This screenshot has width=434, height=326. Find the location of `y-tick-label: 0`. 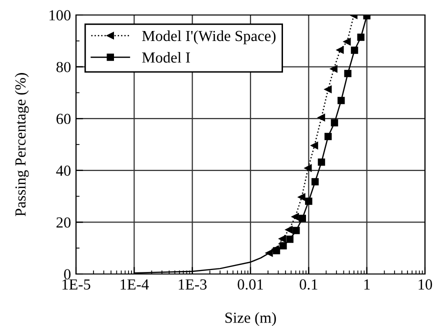

y-tick-label: 0 is located at coordinates (67, 274).